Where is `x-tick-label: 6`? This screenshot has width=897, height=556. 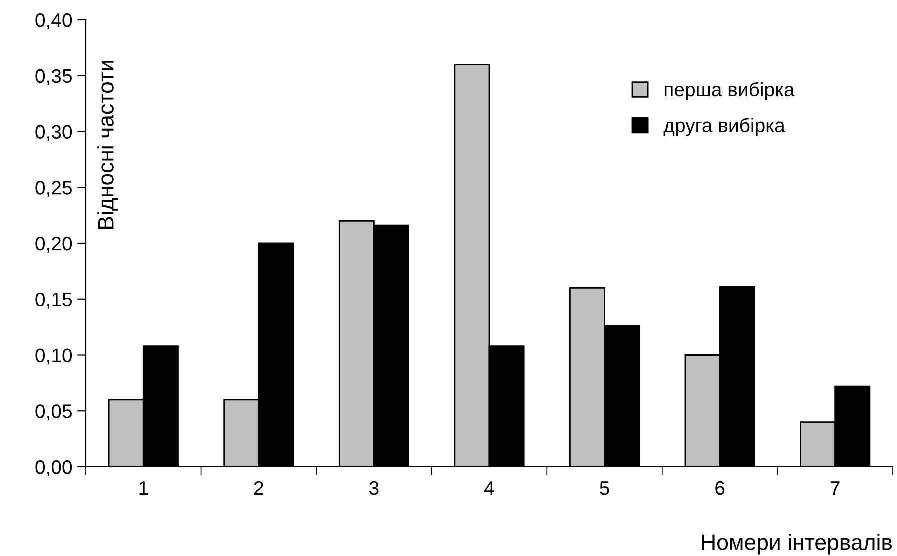 x-tick-label: 6 is located at coordinates (720, 488).